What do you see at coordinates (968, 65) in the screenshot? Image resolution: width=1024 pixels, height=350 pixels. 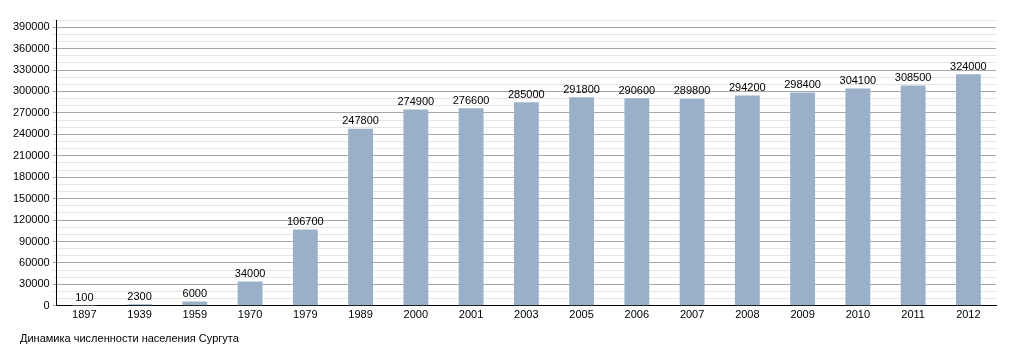 I see `data-label: 324000` at bounding box center [968, 65].